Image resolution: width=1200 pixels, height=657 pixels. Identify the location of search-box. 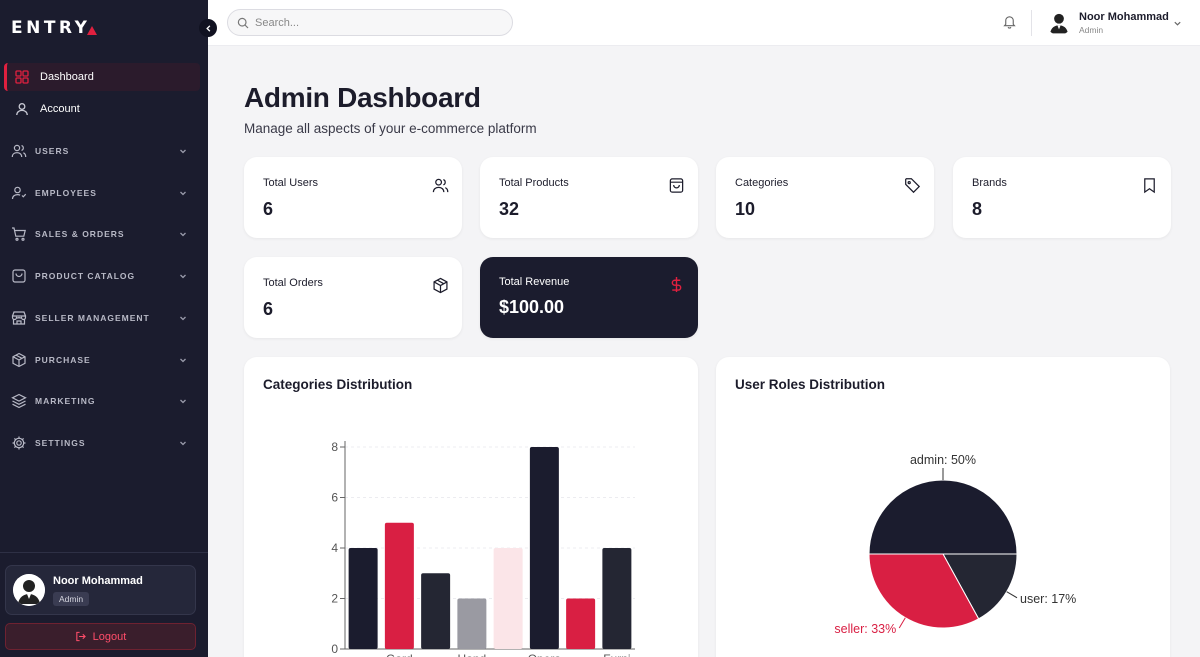
(370, 22).